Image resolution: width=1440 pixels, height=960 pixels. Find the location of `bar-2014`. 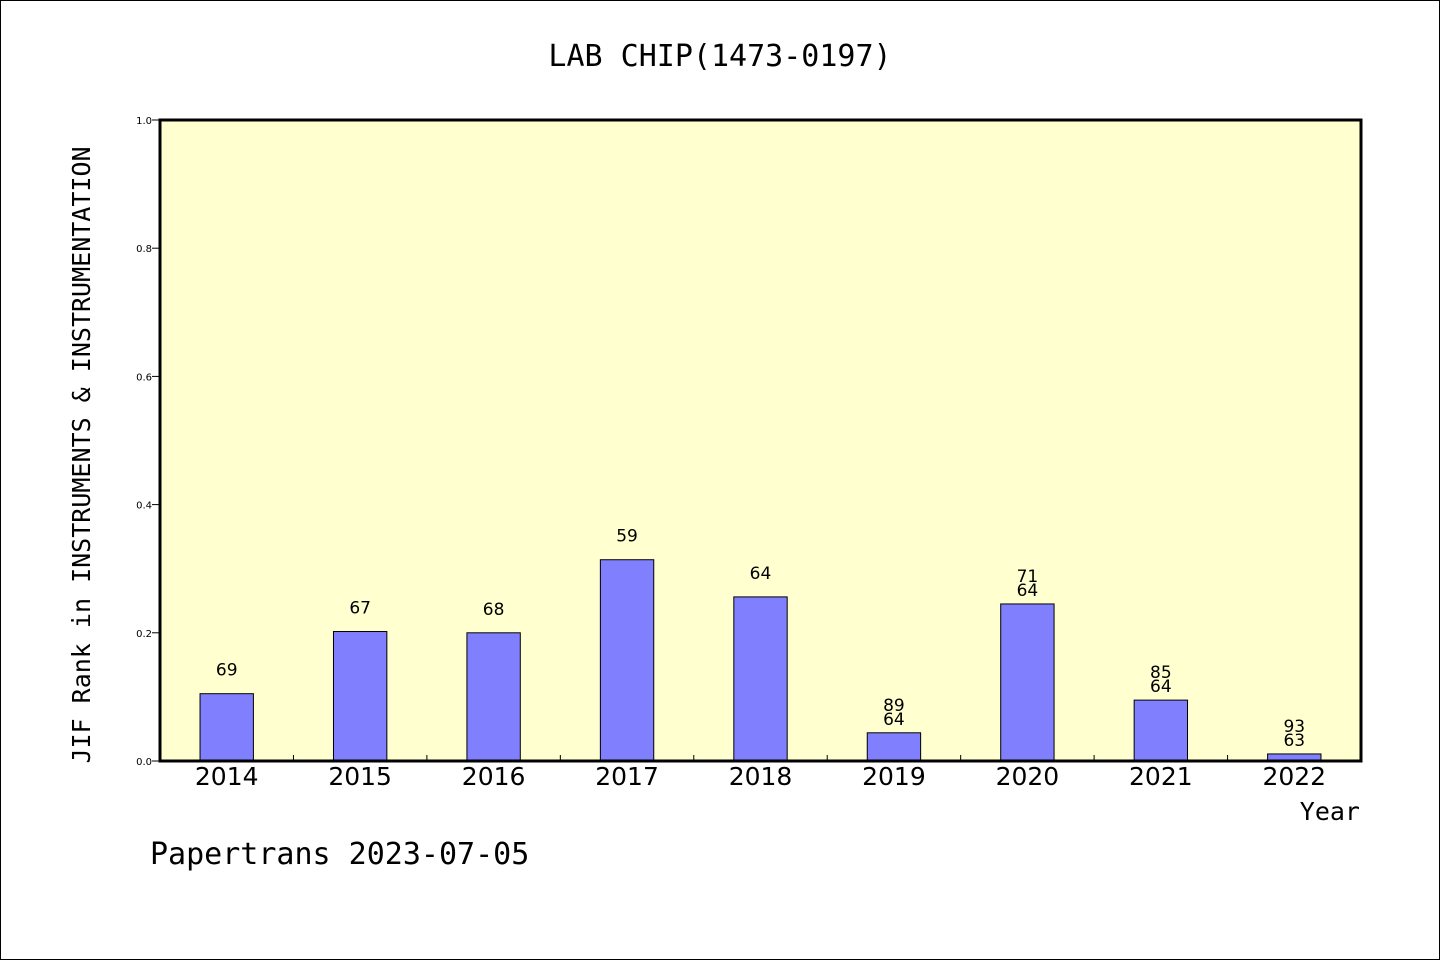

bar-2014 is located at coordinates (226, 727).